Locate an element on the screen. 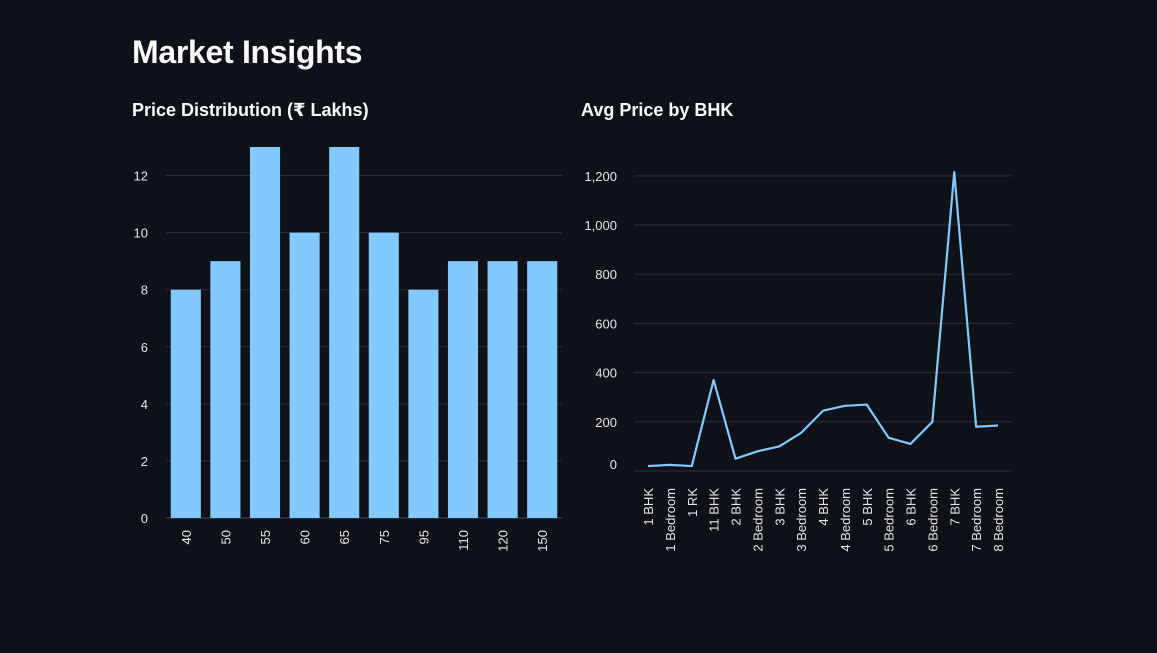  line-x-tick-label: 7 BHK is located at coordinates (954, 507).